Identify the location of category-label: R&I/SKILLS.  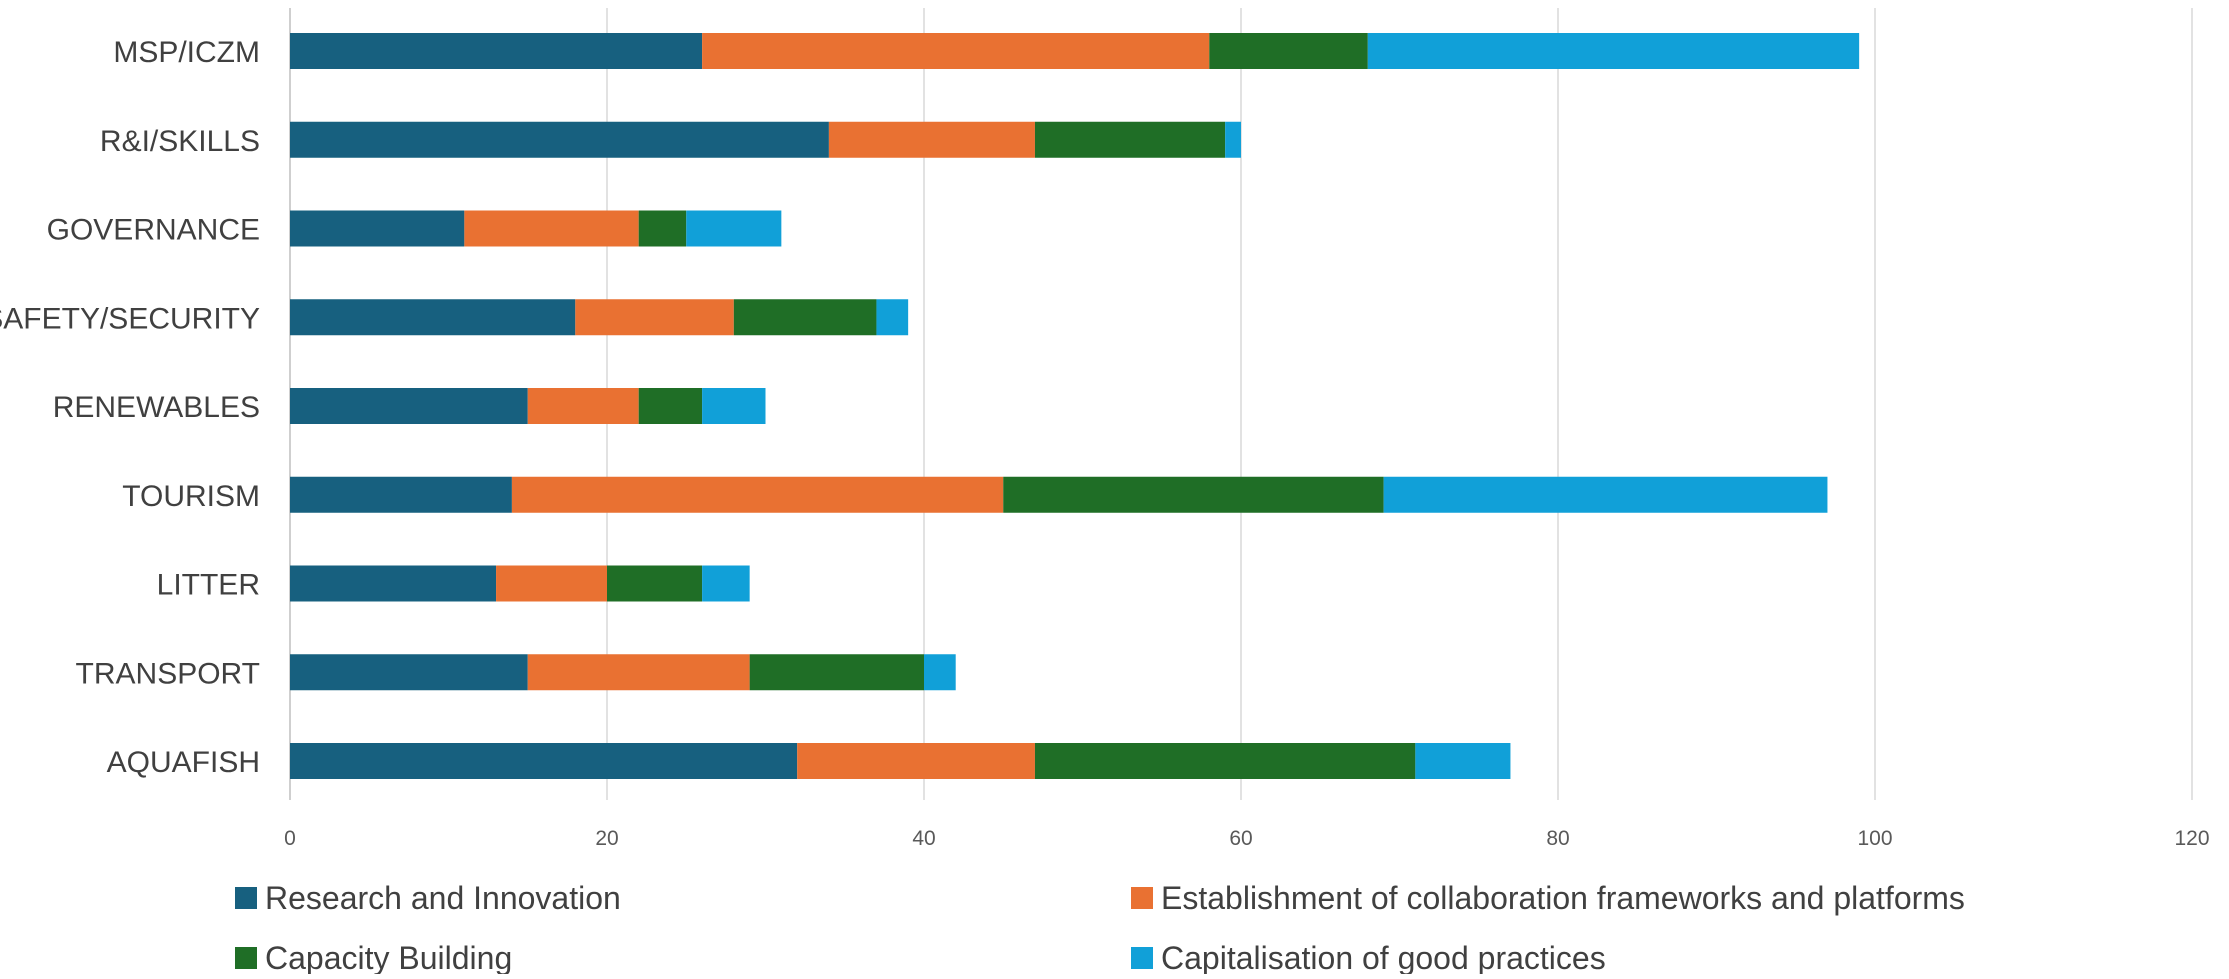
(180, 141).